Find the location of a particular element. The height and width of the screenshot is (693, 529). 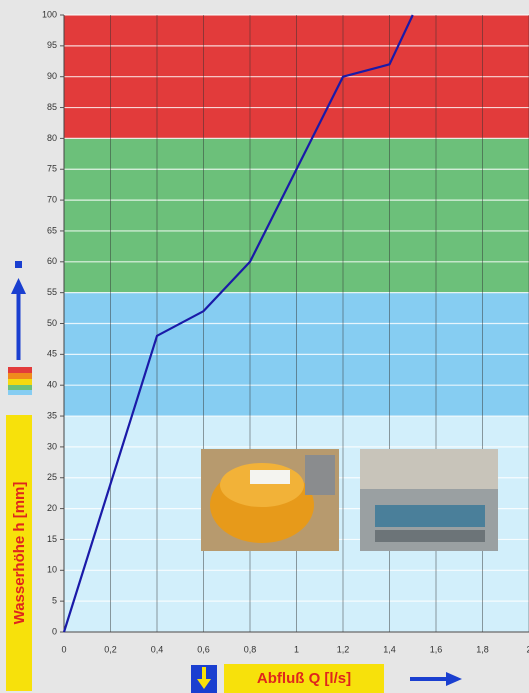

y-tick-label: 15 is located at coordinates (52, 539).